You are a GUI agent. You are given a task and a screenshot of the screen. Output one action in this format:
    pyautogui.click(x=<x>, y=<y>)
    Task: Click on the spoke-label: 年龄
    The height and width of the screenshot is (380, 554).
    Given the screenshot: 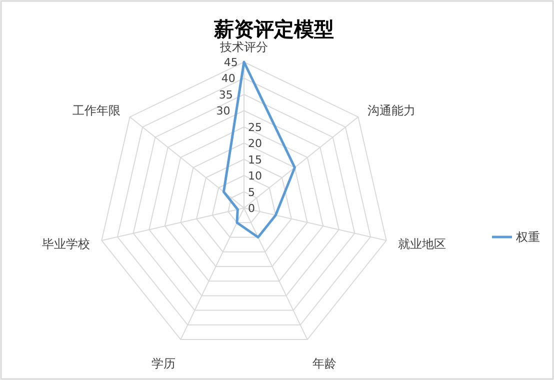 What is the action you would take?
    pyautogui.click(x=324, y=363)
    